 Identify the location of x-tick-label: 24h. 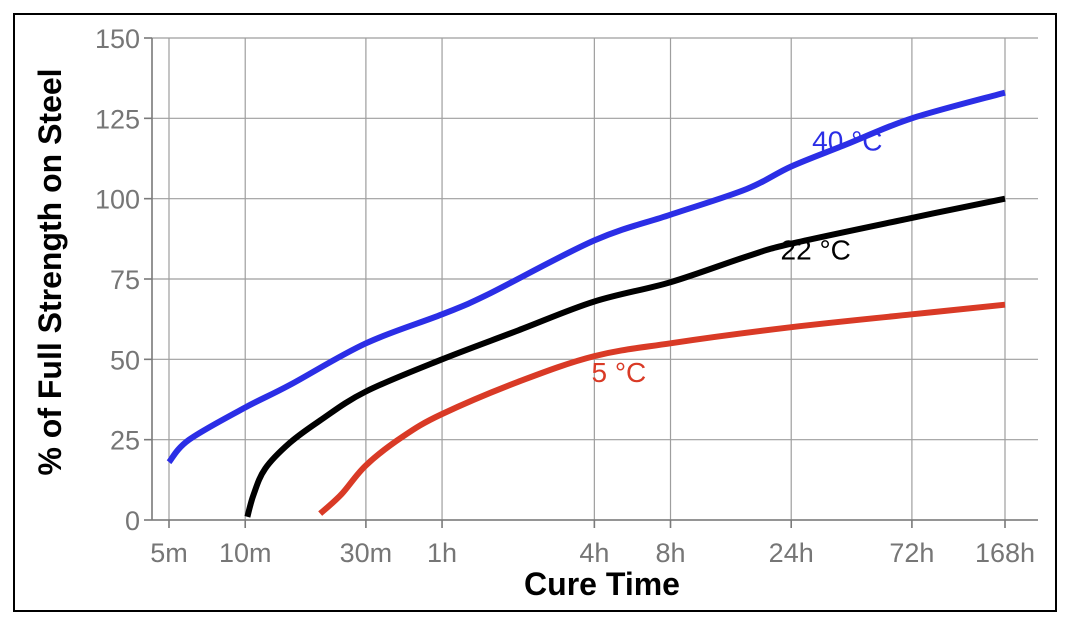
(791, 553).